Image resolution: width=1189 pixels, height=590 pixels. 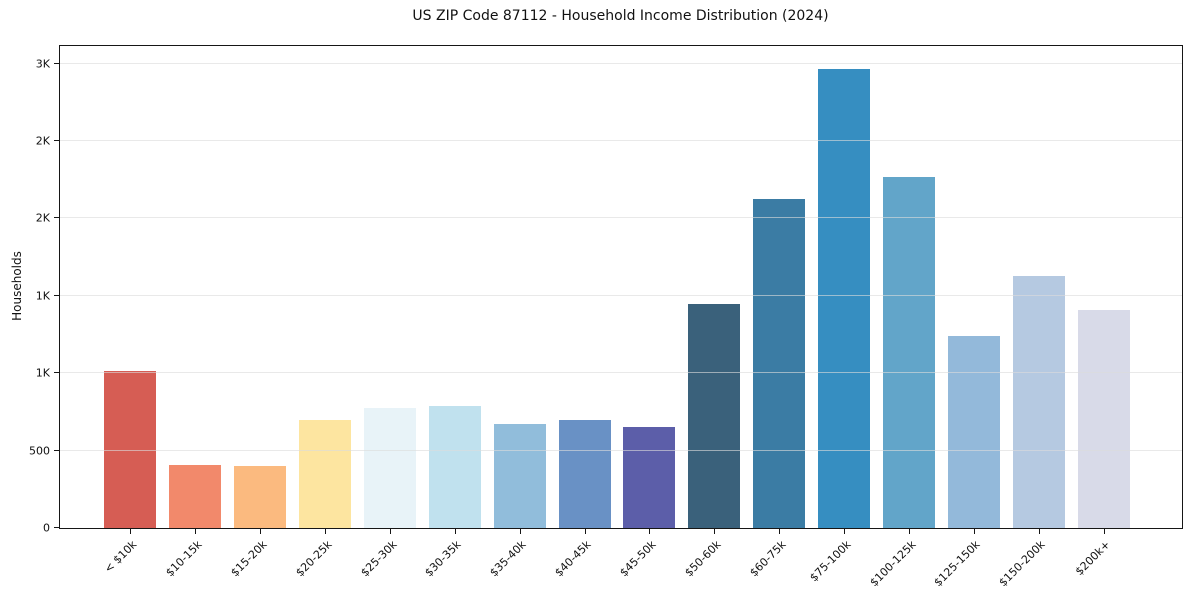 I want to click on x-slot: $35-40k, so click(x=519, y=559).